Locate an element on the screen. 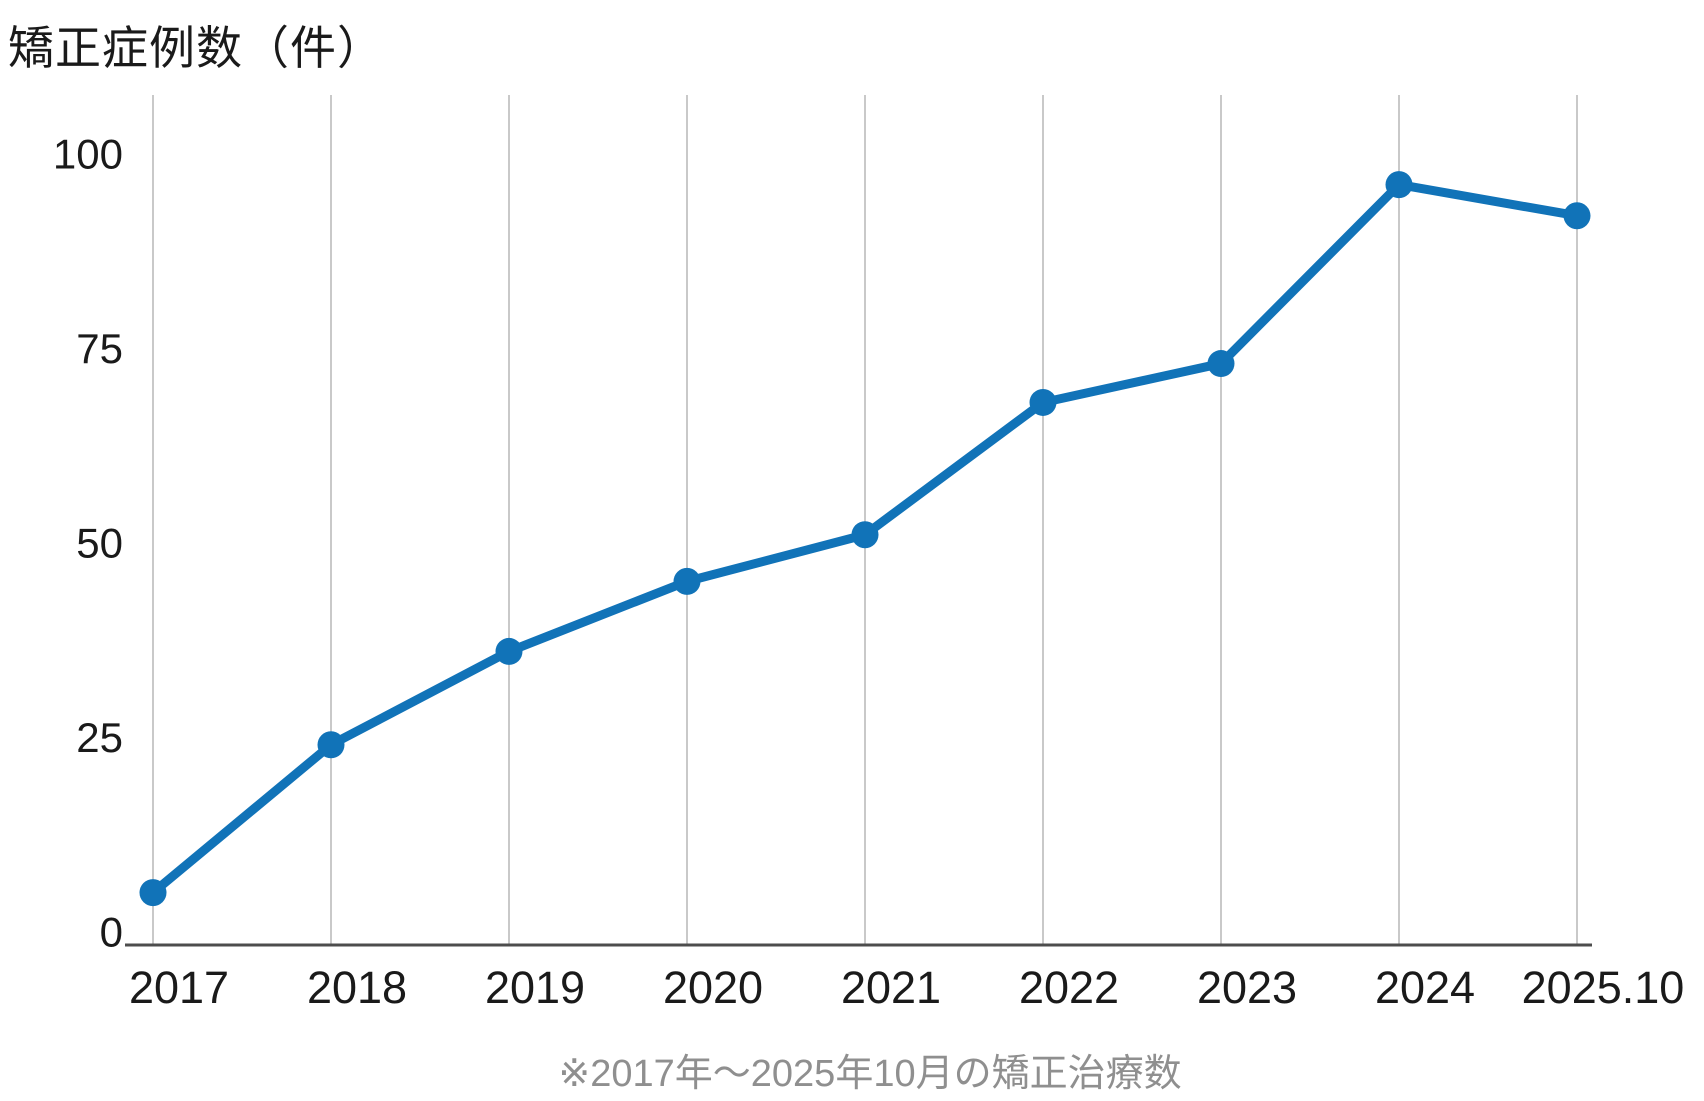  x-tick-label: 2018 is located at coordinates (357, 987).